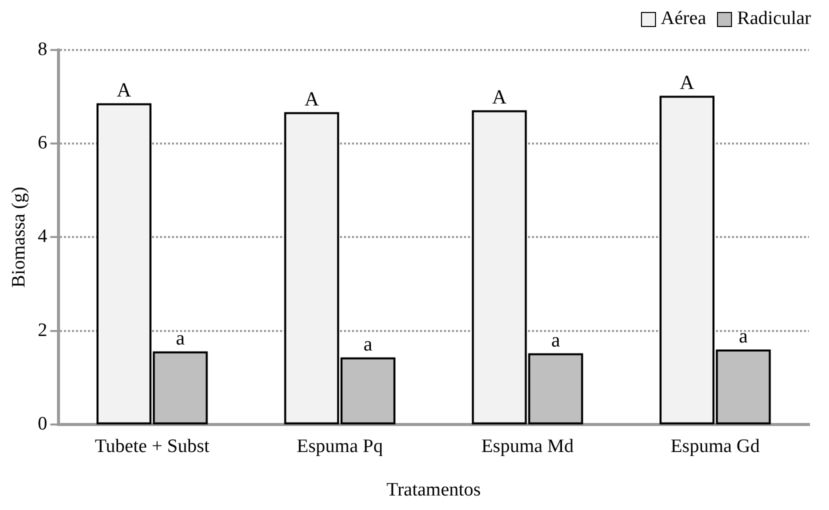 The image size is (829, 510). What do you see at coordinates (152, 446) in the screenshot?
I see `x-tick-label: Tubete + Subst` at bounding box center [152, 446].